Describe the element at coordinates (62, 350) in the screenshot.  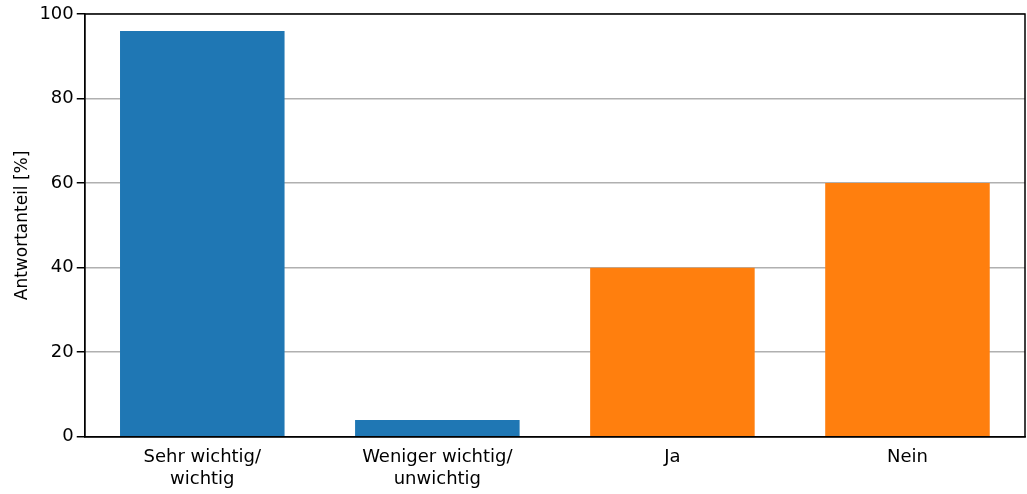
I see `y-tick-label: 20` at that location.